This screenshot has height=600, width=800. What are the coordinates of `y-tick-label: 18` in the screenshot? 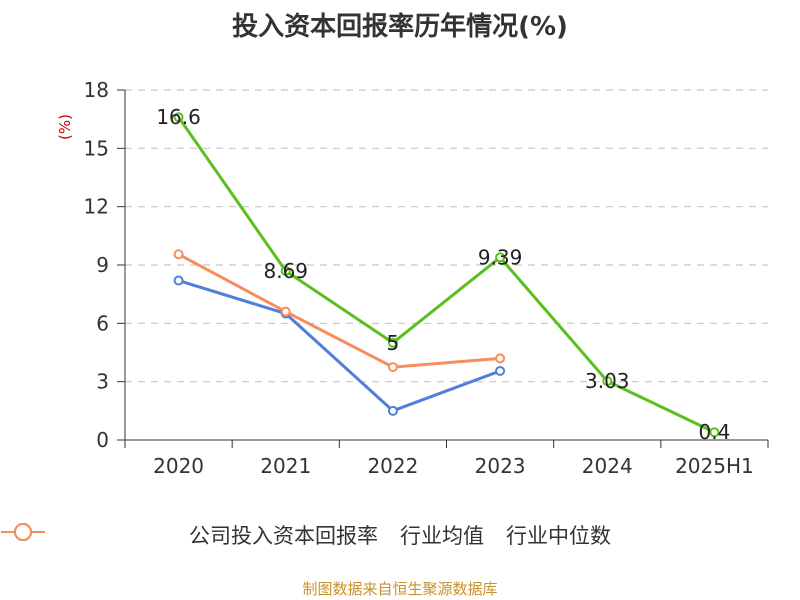 It's located at (96, 90).